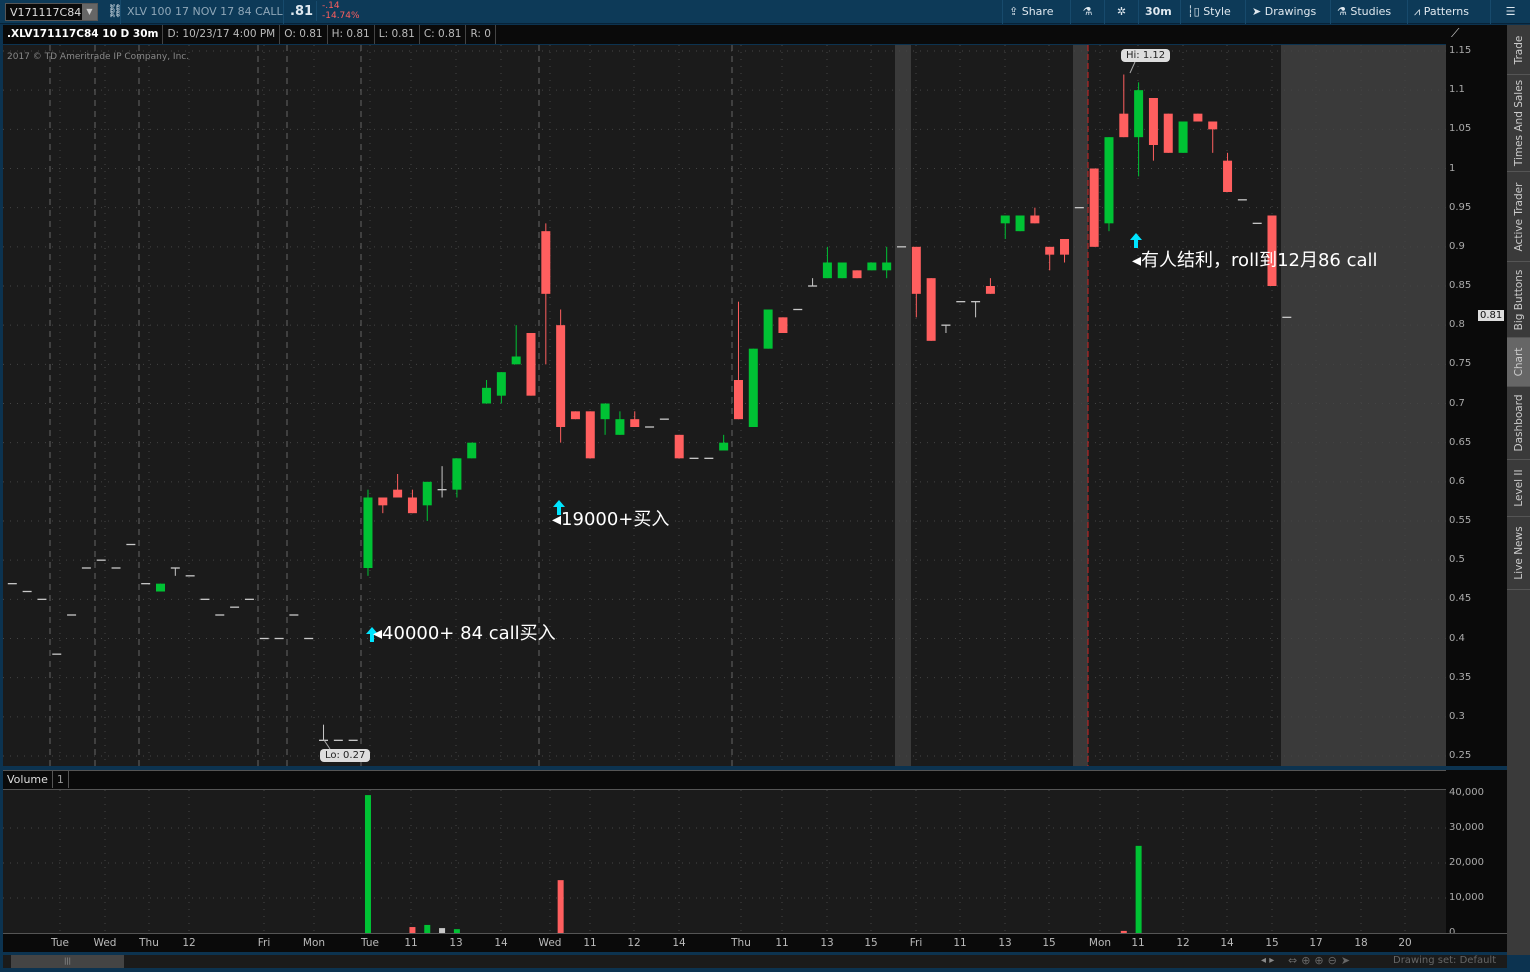 The height and width of the screenshot is (972, 1530). What do you see at coordinates (1121, 12) in the screenshot?
I see `gear-icon: ✲` at bounding box center [1121, 12].